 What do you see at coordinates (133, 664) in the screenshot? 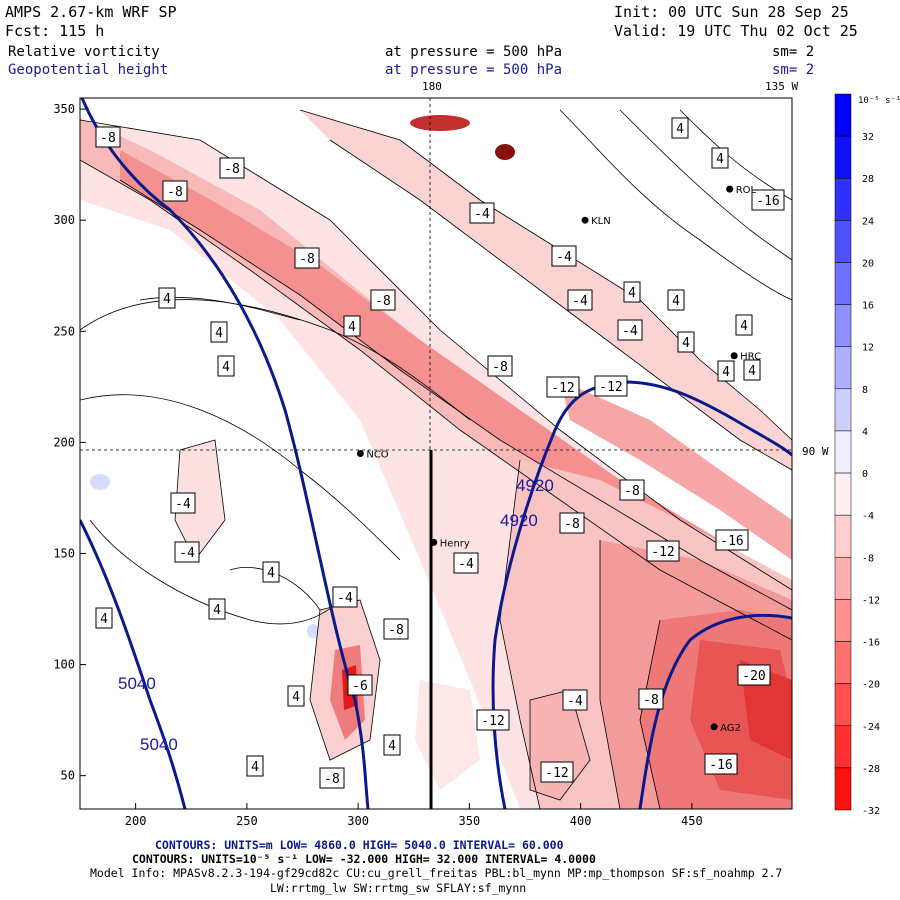
I see `height-contour-5040-west` at bounding box center [133, 664].